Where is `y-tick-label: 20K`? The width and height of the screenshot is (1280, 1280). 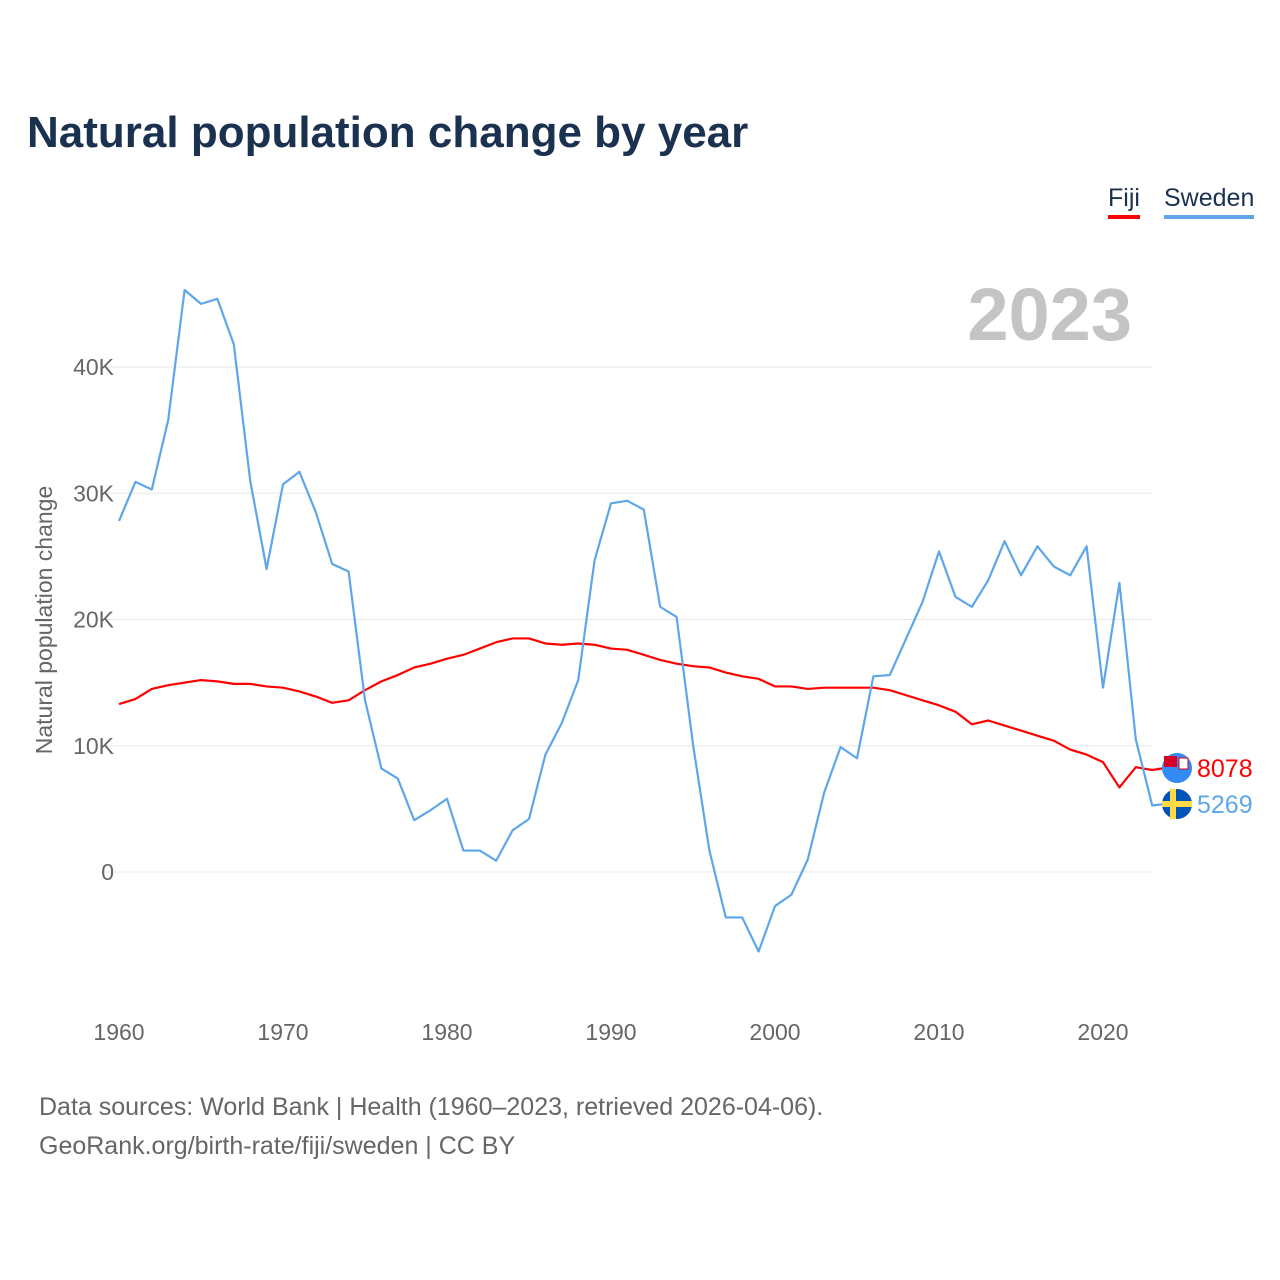 y-tick-label: 20K is located at coordinates (94, 620).